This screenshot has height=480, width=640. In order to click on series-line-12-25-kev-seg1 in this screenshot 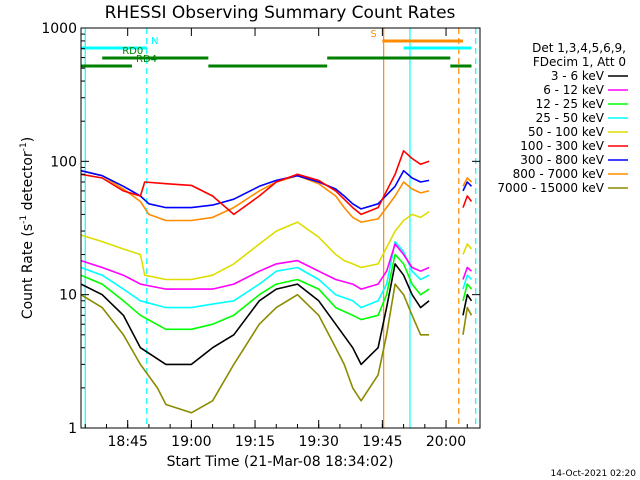, I will do `click(255, 292)`.